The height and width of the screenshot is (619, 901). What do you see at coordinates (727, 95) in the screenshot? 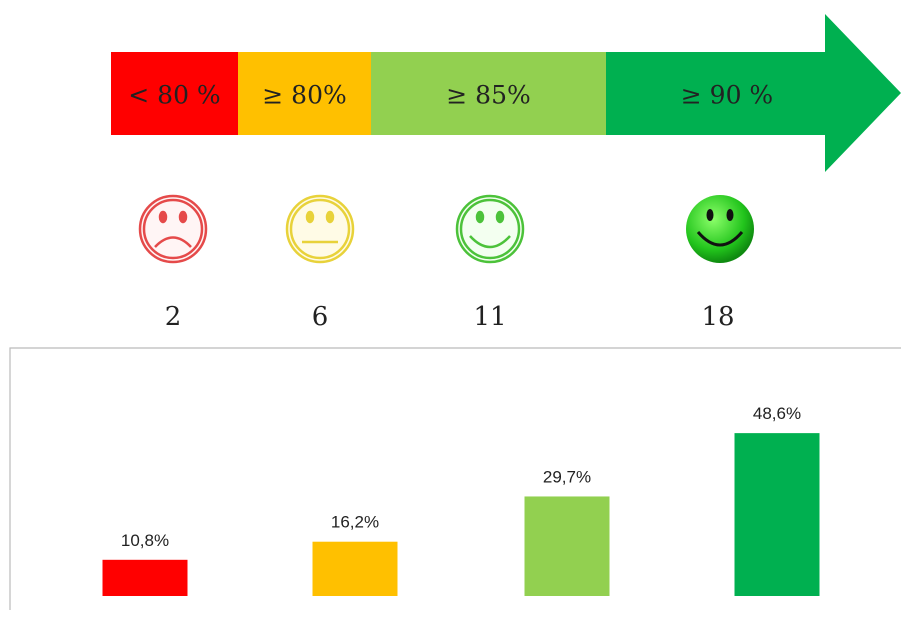
I see `band-label: ≥ 90 %` at bounding box center [727, 95].